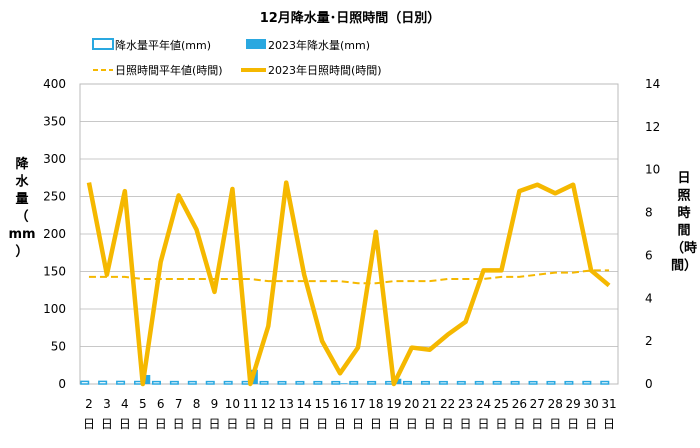 The width and height of the screenshot is (700, 448). What do you see at coordinates (683, 196) in the screenshot?
I see `right-axis-label-char: 照` at bounding box center [683, 196].